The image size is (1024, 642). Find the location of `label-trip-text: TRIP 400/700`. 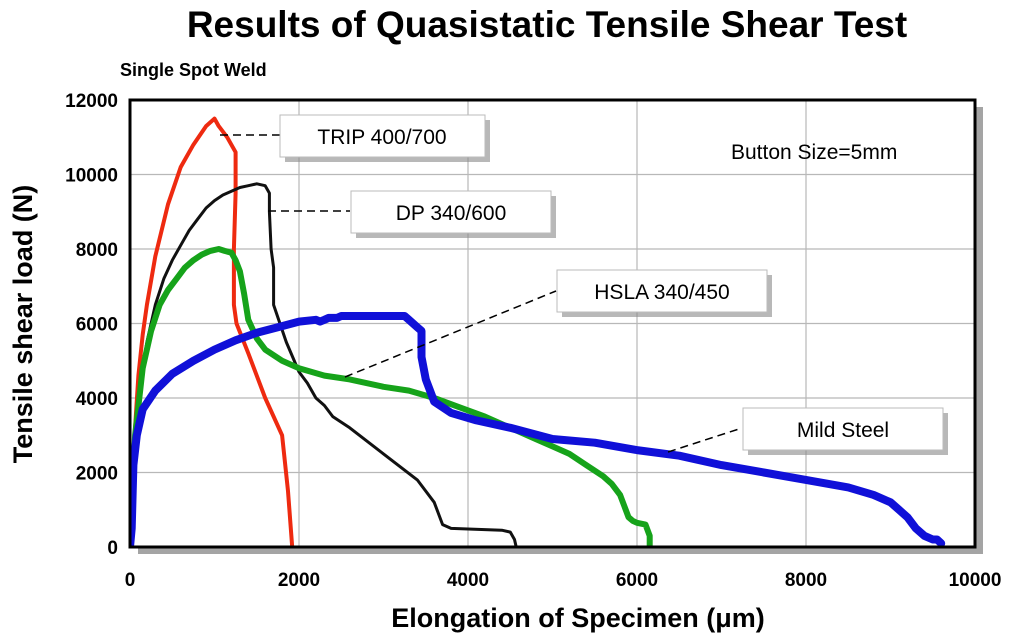

label-trip-text: TRIP 400/700 is located at coordinates (381, 137).